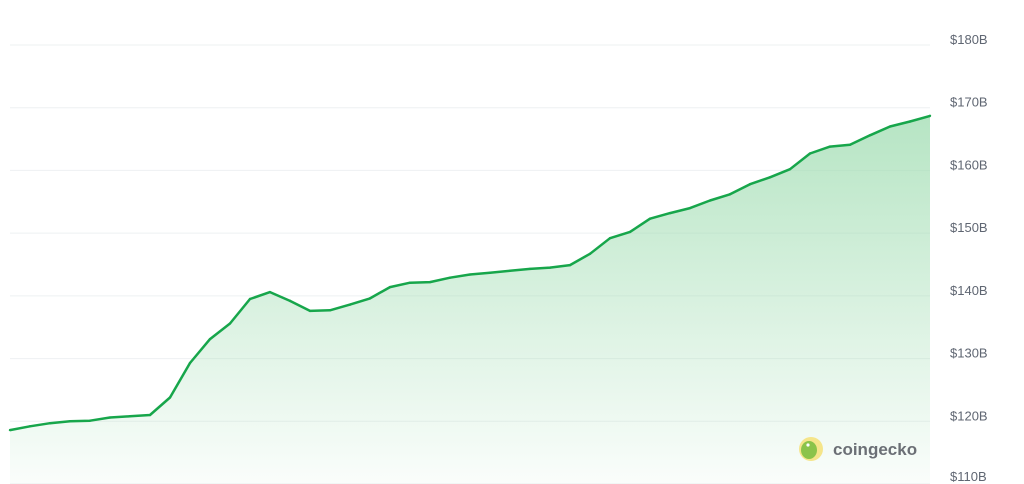 This screenshot has height=484, width=1024. What do you see at coordinates (969, 353) in the screenshot?
I see `y-tick-label: $130B` at bounding box center [969, 353].